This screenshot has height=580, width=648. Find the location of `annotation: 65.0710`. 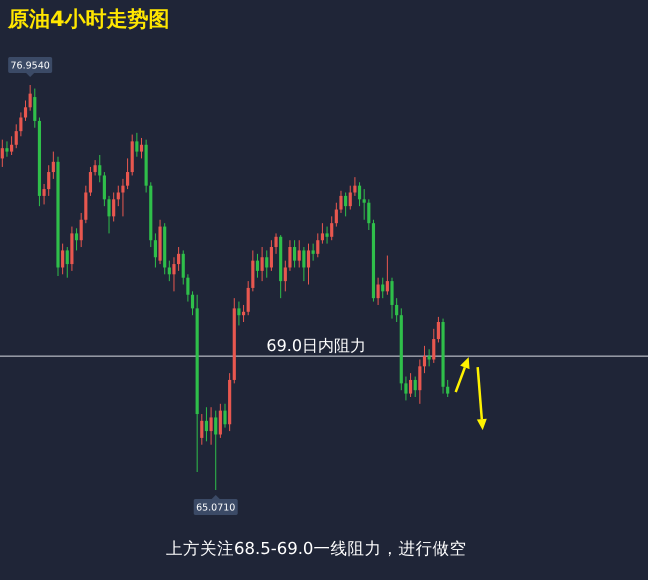

annotation: 65.0710 is located at coordinates (216, 508).